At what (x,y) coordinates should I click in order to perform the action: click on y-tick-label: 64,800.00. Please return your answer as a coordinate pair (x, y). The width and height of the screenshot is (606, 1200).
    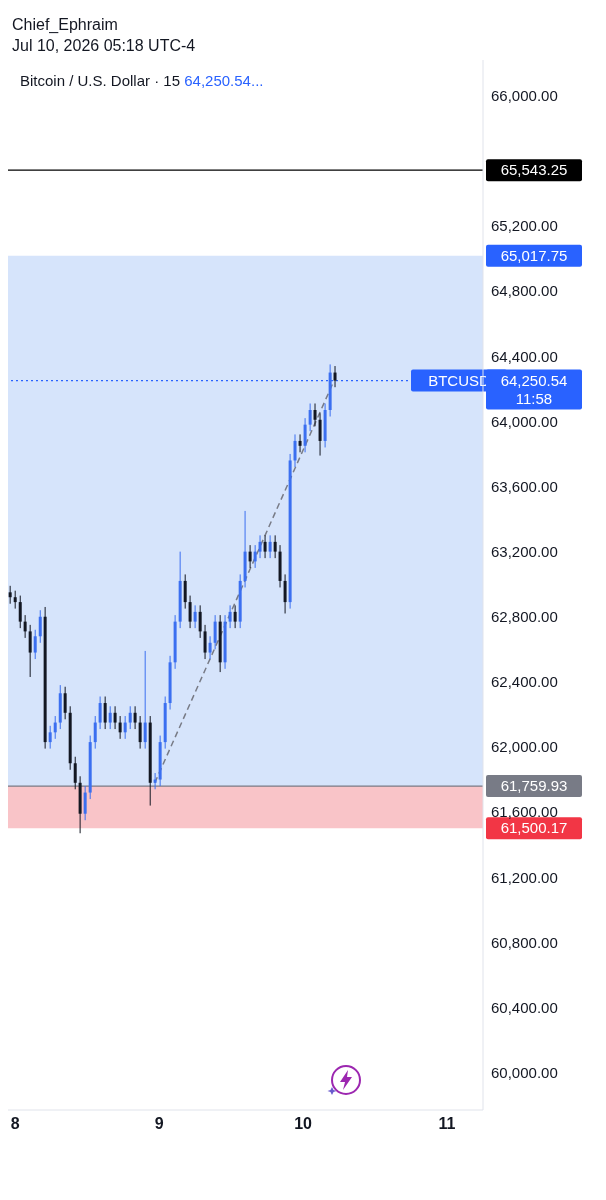
    Looking at the image, I should click on (524, 291).